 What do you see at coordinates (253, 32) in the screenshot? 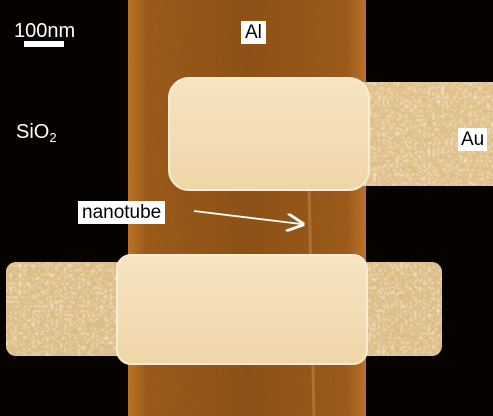
I see `al-label: Al` at bounding box center [253, 32].